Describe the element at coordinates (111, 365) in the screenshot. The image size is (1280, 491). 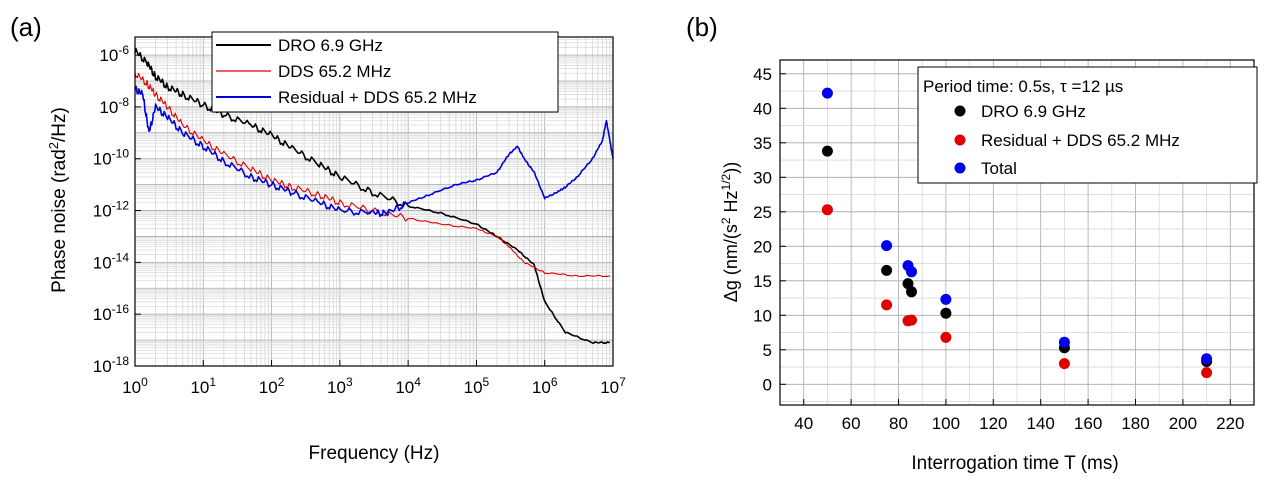
I see `panel-a-y-tick-label: 10⁻¹⁸` at that location.